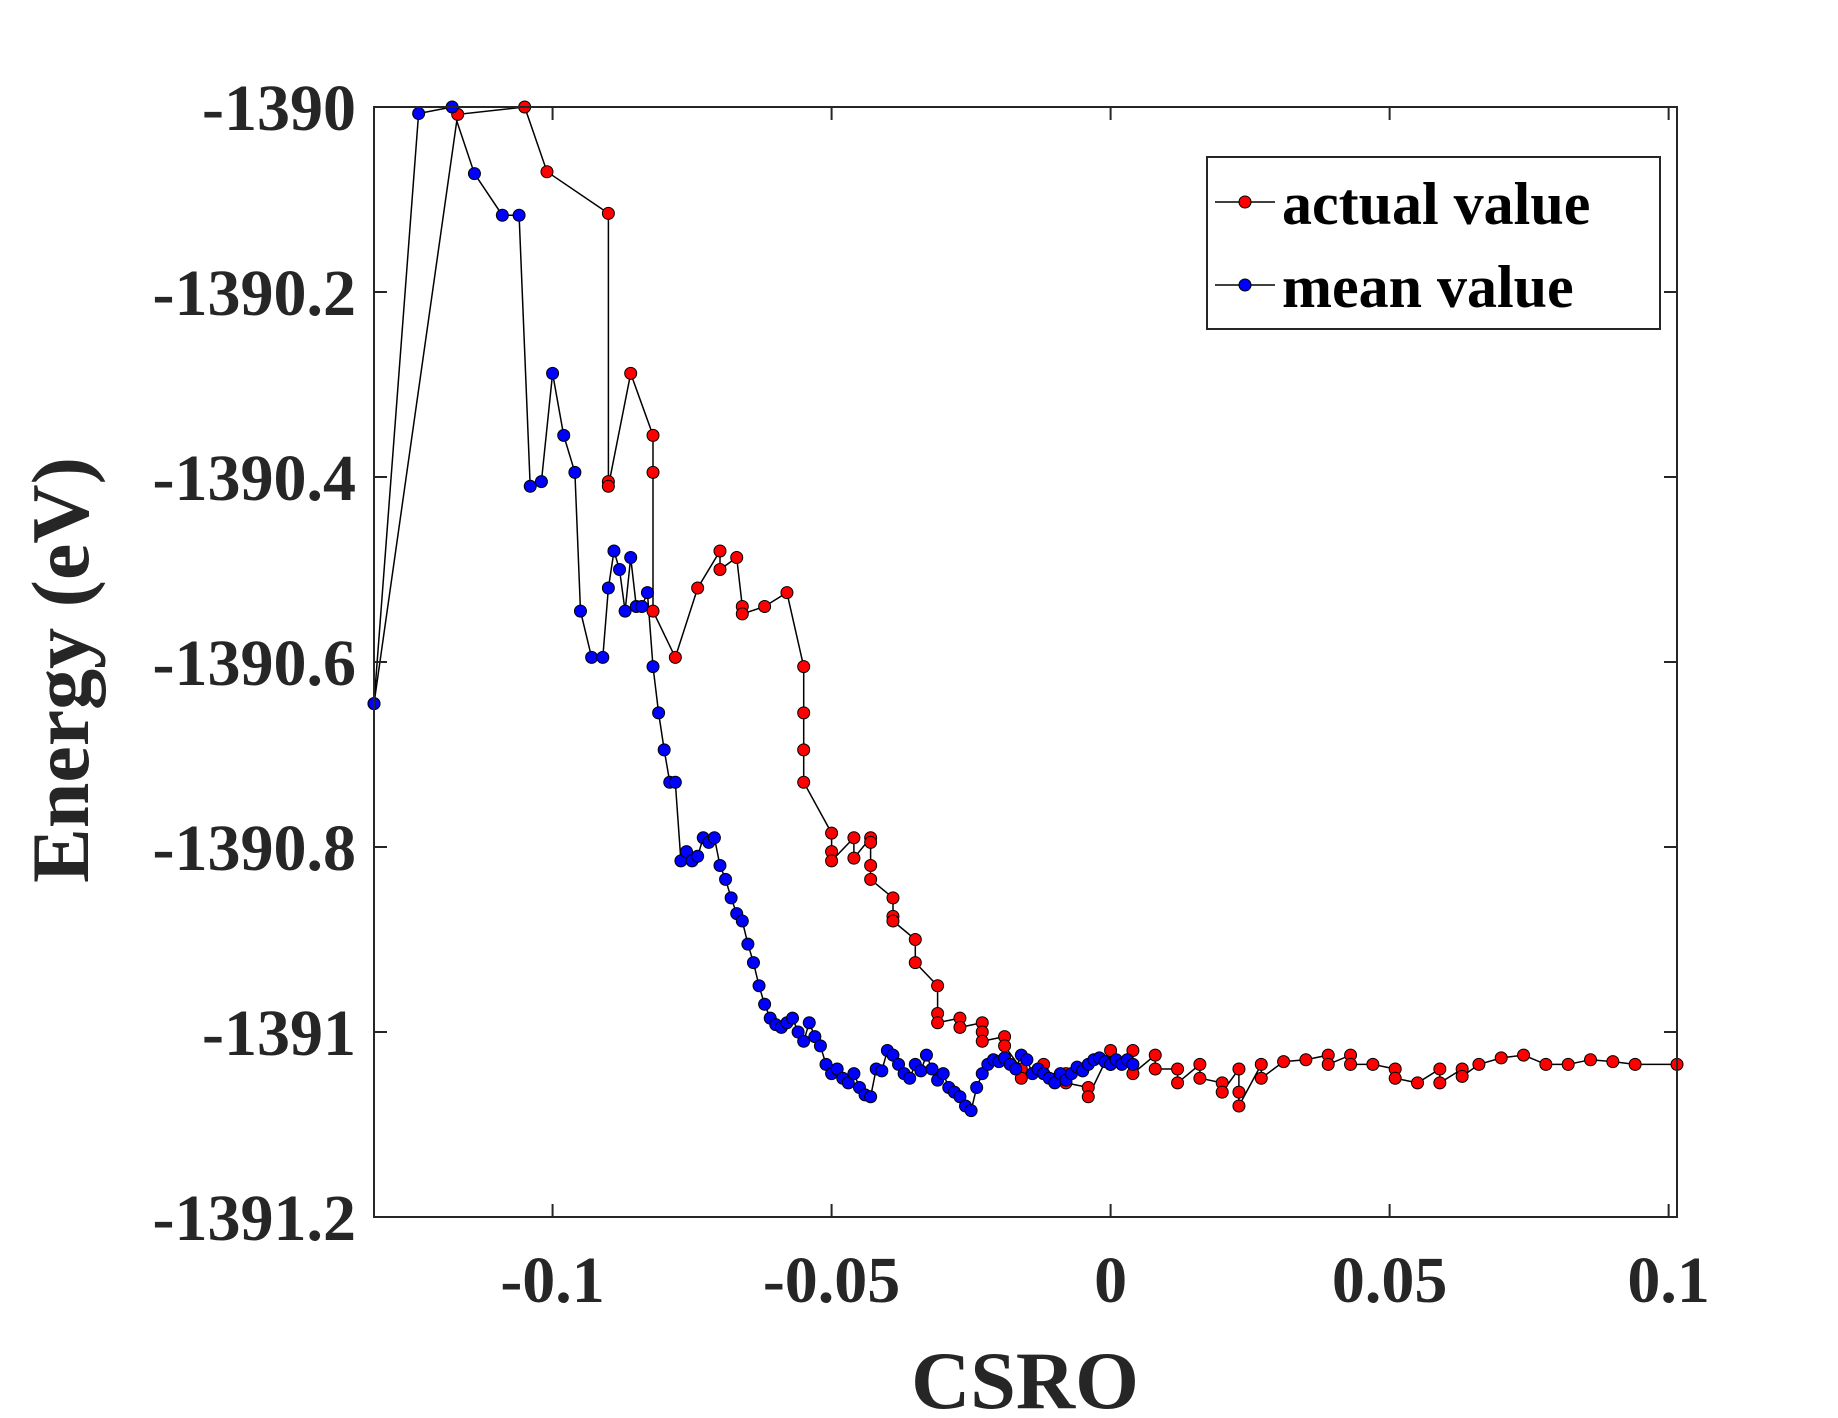 The height and width of the screenshot is (1418, 1838). What do you see at coordinates (1245, 202) in the screenshot?
I see `legend-marker-actual` at bounding box center [1245, 202].